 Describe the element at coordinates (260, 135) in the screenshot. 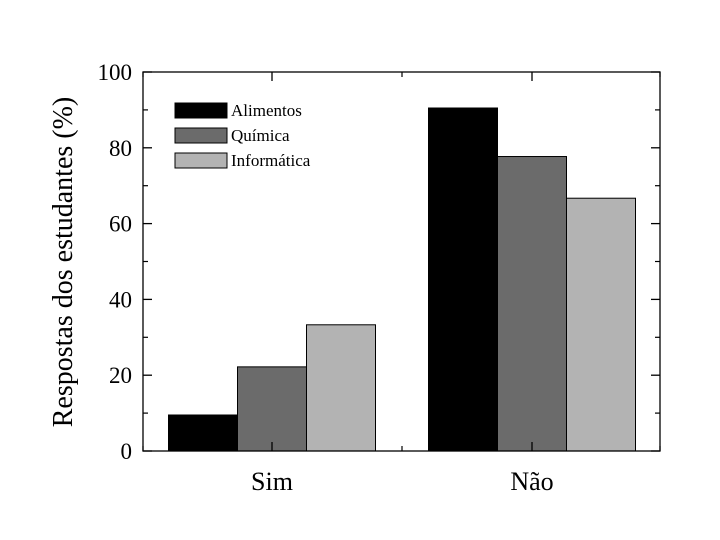

I see `legend-label: Química` at that location.